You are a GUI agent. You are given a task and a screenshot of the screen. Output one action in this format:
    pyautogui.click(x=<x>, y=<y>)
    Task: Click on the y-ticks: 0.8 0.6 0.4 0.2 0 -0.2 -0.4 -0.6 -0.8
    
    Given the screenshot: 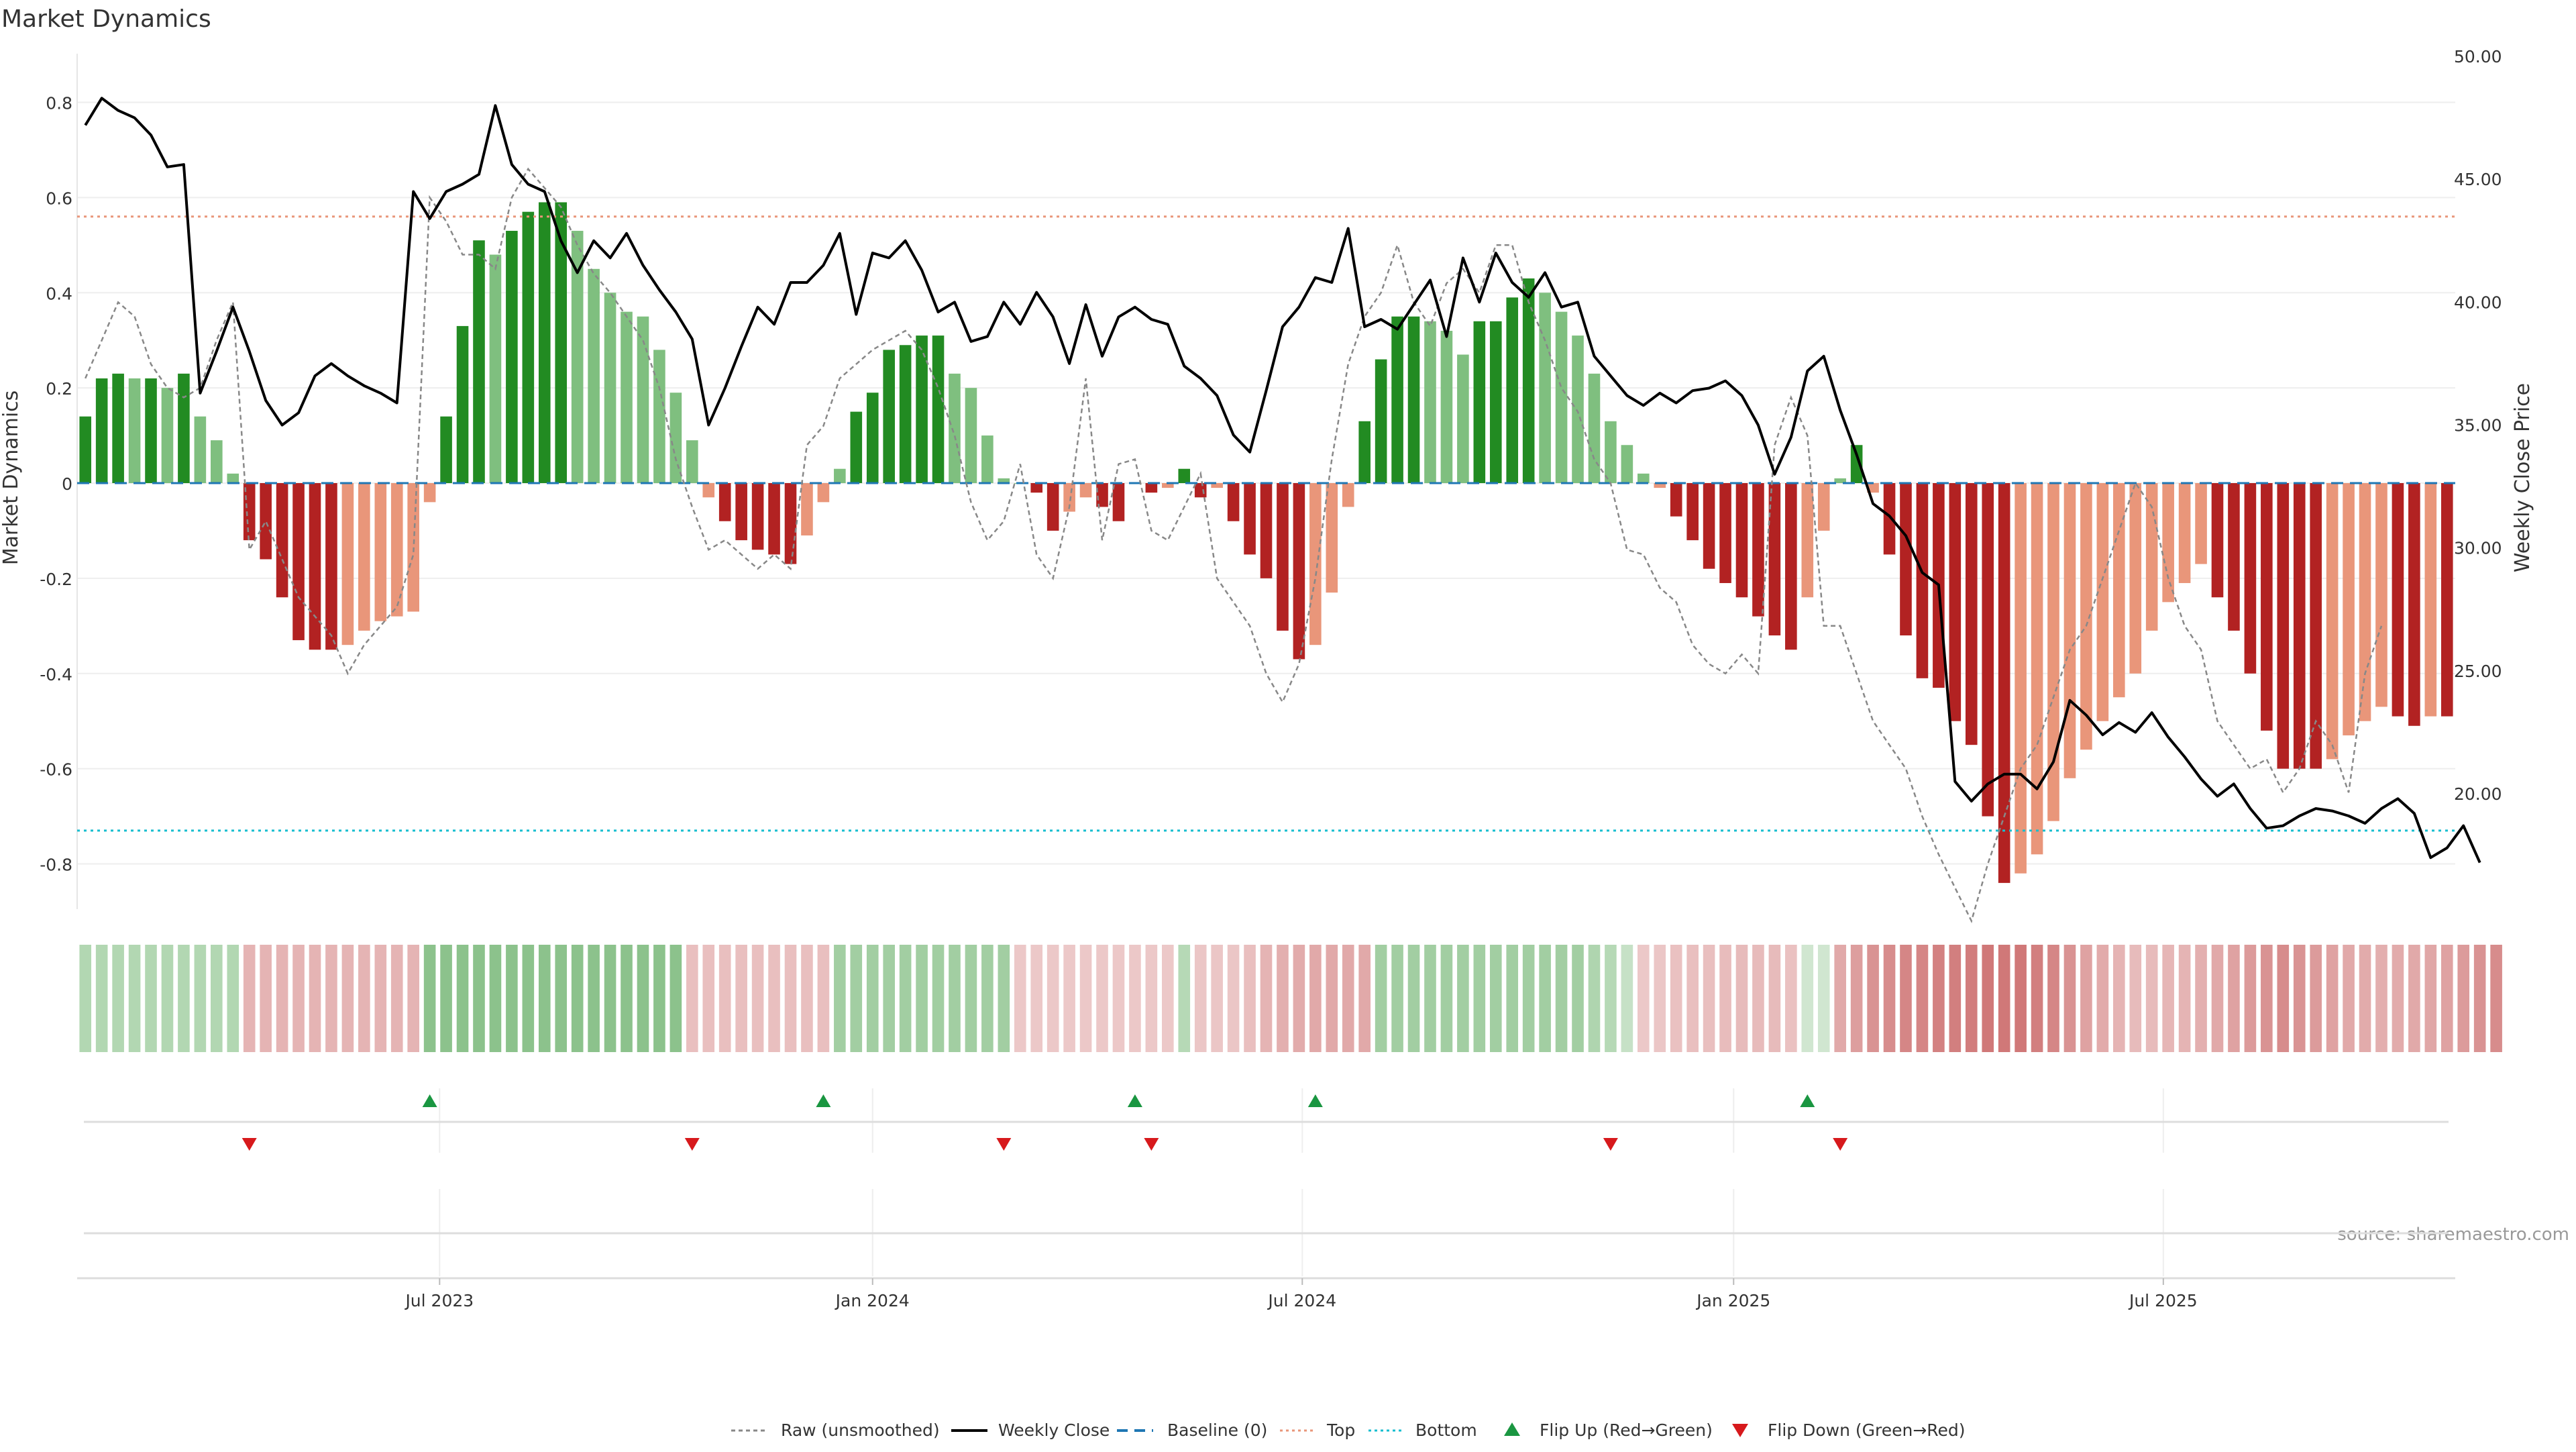 What is the action you would take?
    pyautogui.click(x=56, y=485)
    